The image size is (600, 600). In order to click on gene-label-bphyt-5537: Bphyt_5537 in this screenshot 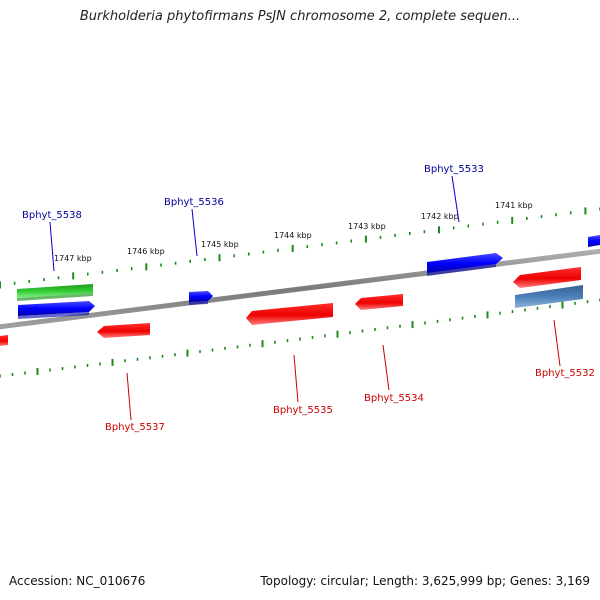, I will do `click(135, 427)`.